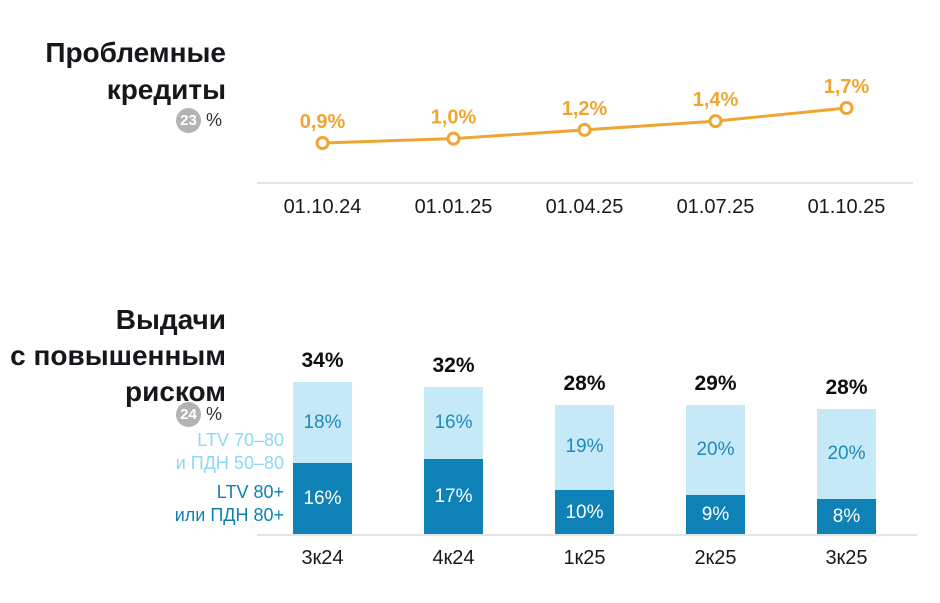 The image size is (940, 603). What do you see at coordinates (323, 122) in the screenshot?
I see `data-point-label: 0,9%` at bounding box center [323, 122].